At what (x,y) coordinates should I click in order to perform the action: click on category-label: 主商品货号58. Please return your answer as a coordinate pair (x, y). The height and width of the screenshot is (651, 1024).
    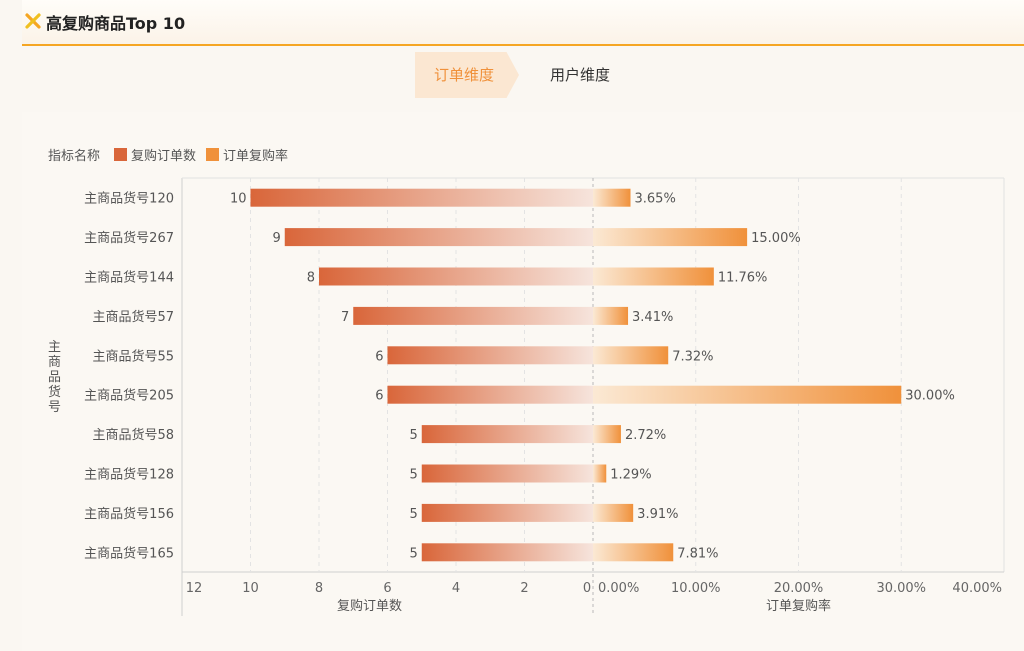
    Looking at the image, I should click on (133, 435).